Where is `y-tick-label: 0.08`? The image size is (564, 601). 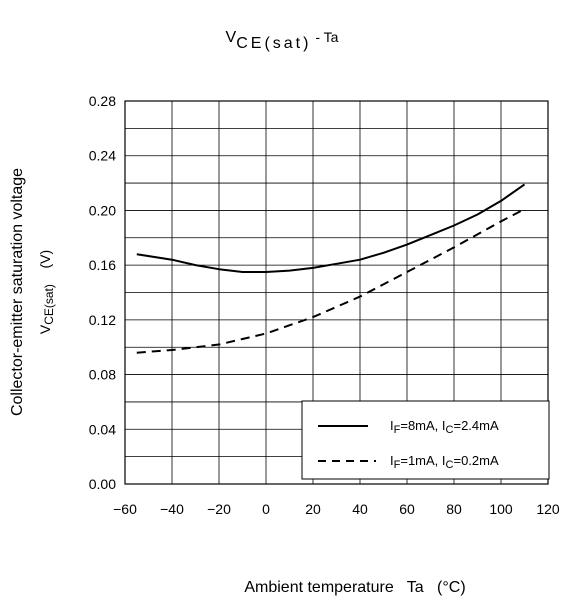 y-tick-label: 0.08 is located at coordinates (102, 375).